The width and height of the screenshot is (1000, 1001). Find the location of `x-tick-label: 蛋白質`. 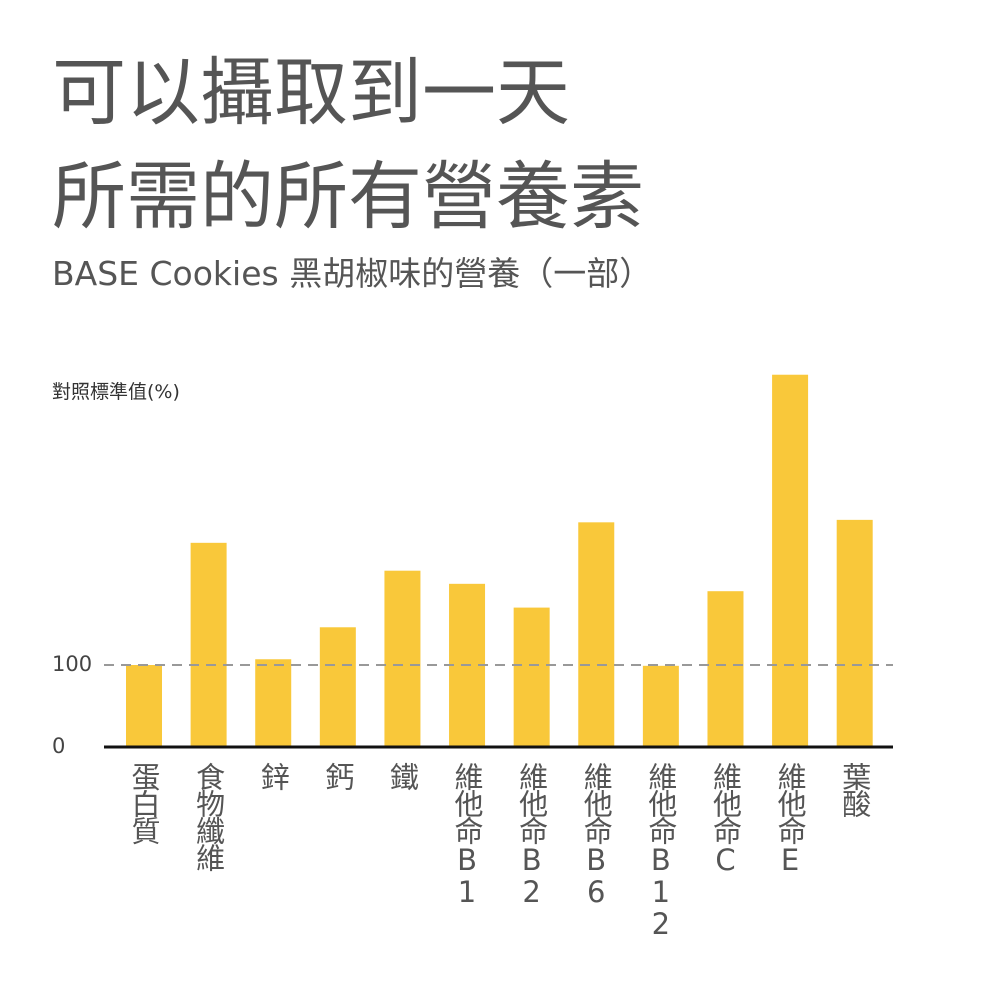

x-tick-label: 蛋白質 is located at coordinates (144, 803).